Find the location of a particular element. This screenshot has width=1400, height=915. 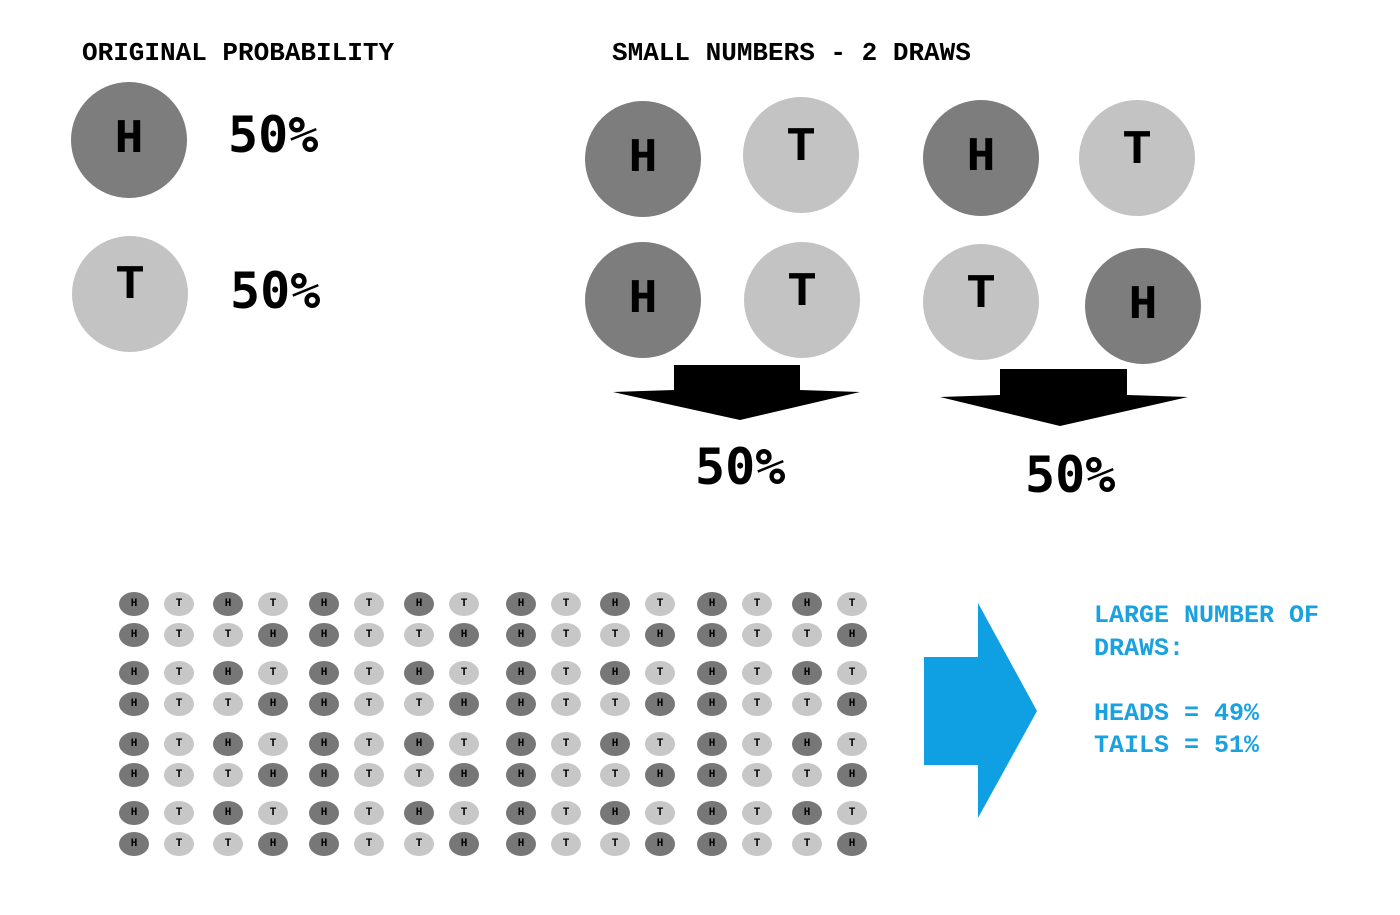

right-arrow-icon is located at coordinates (980, 710).